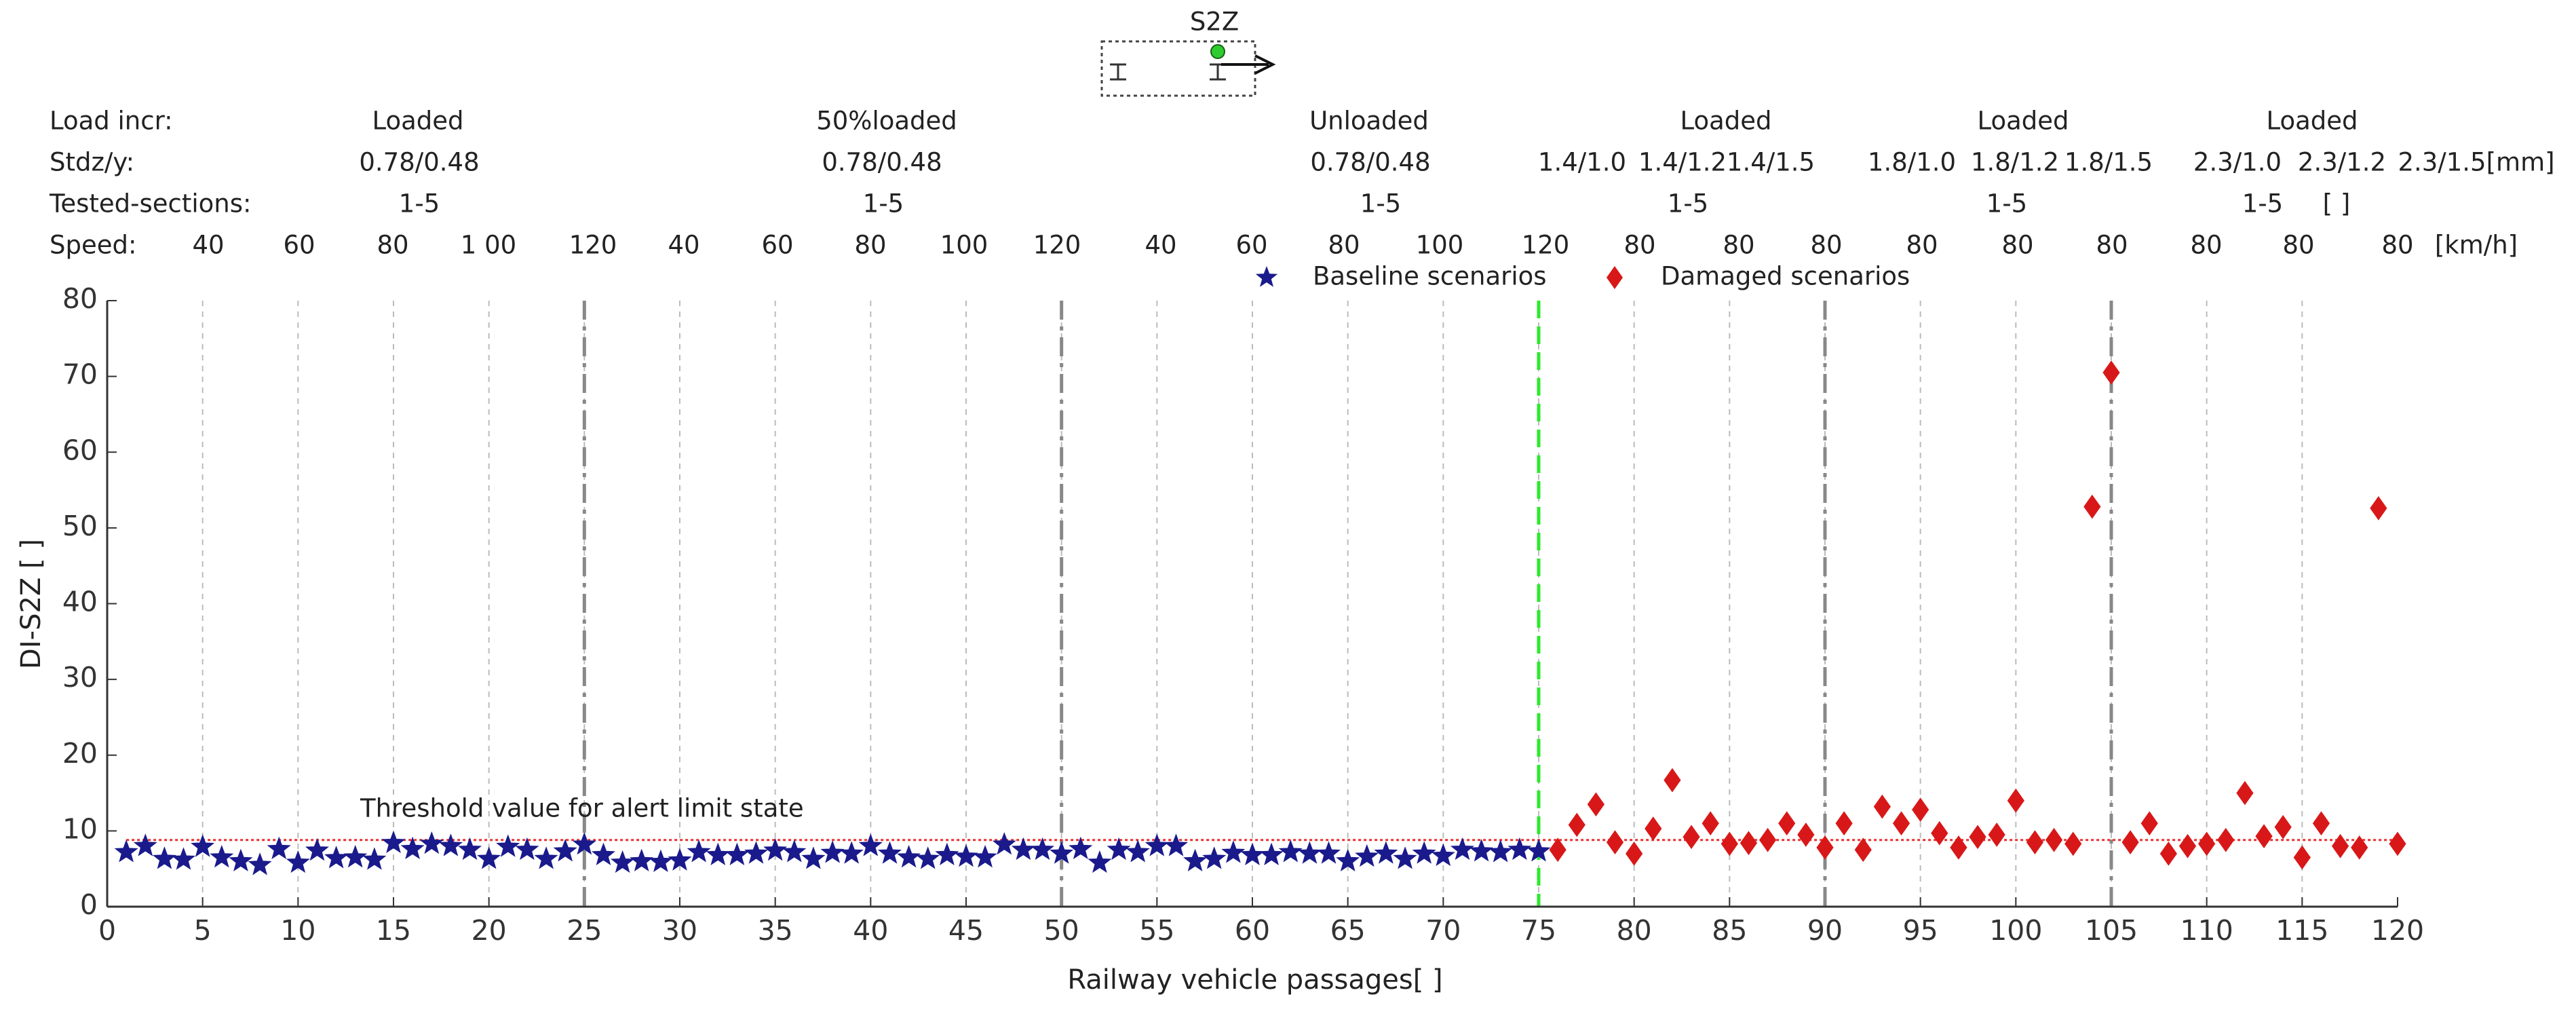 This screenshot has width=2576, height=1020. Describe the element at coordinates (2397, 930) in the screenshot. I see `x-tick-label: 120` at that location.